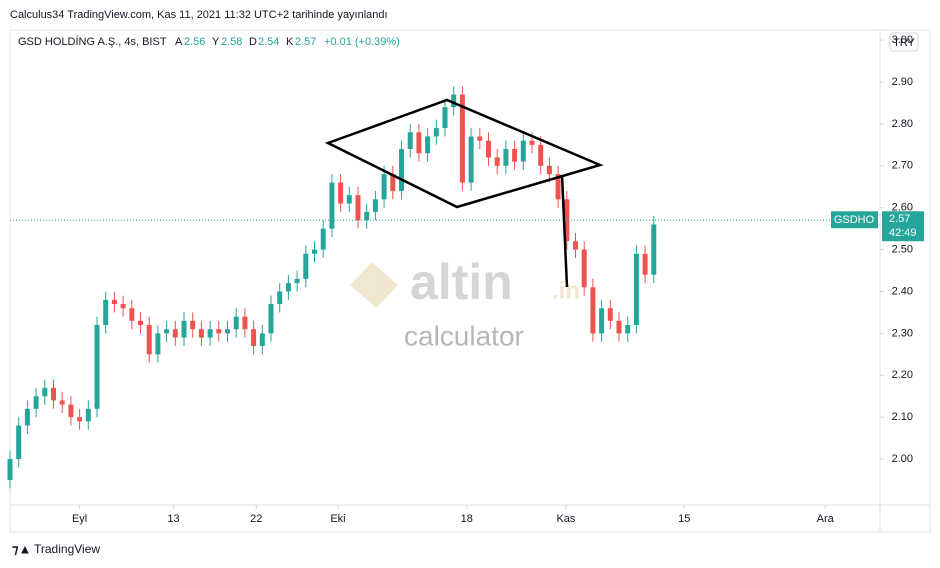  I want to click on drawing, so click(464, 193).